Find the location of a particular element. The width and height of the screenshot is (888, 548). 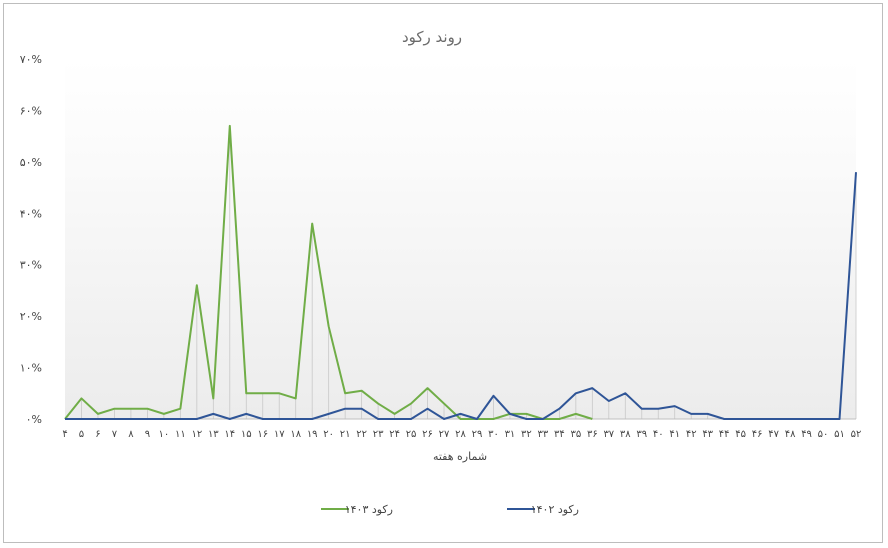

x-tick-label: ۹ is located at coordinates (147, 434).